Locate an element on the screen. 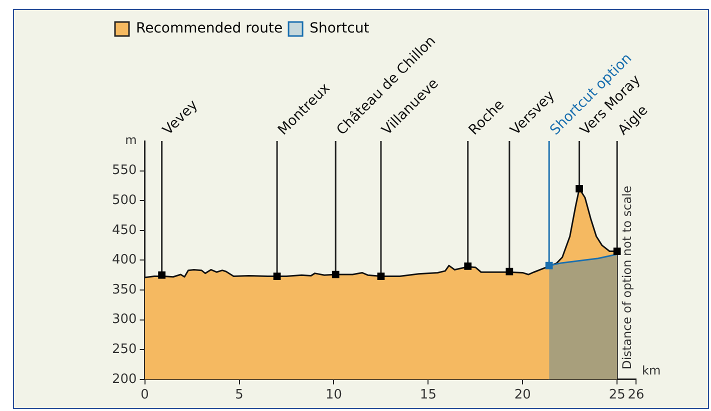  annotation: Distance of option not to scale is located at coordinates (627, 278).